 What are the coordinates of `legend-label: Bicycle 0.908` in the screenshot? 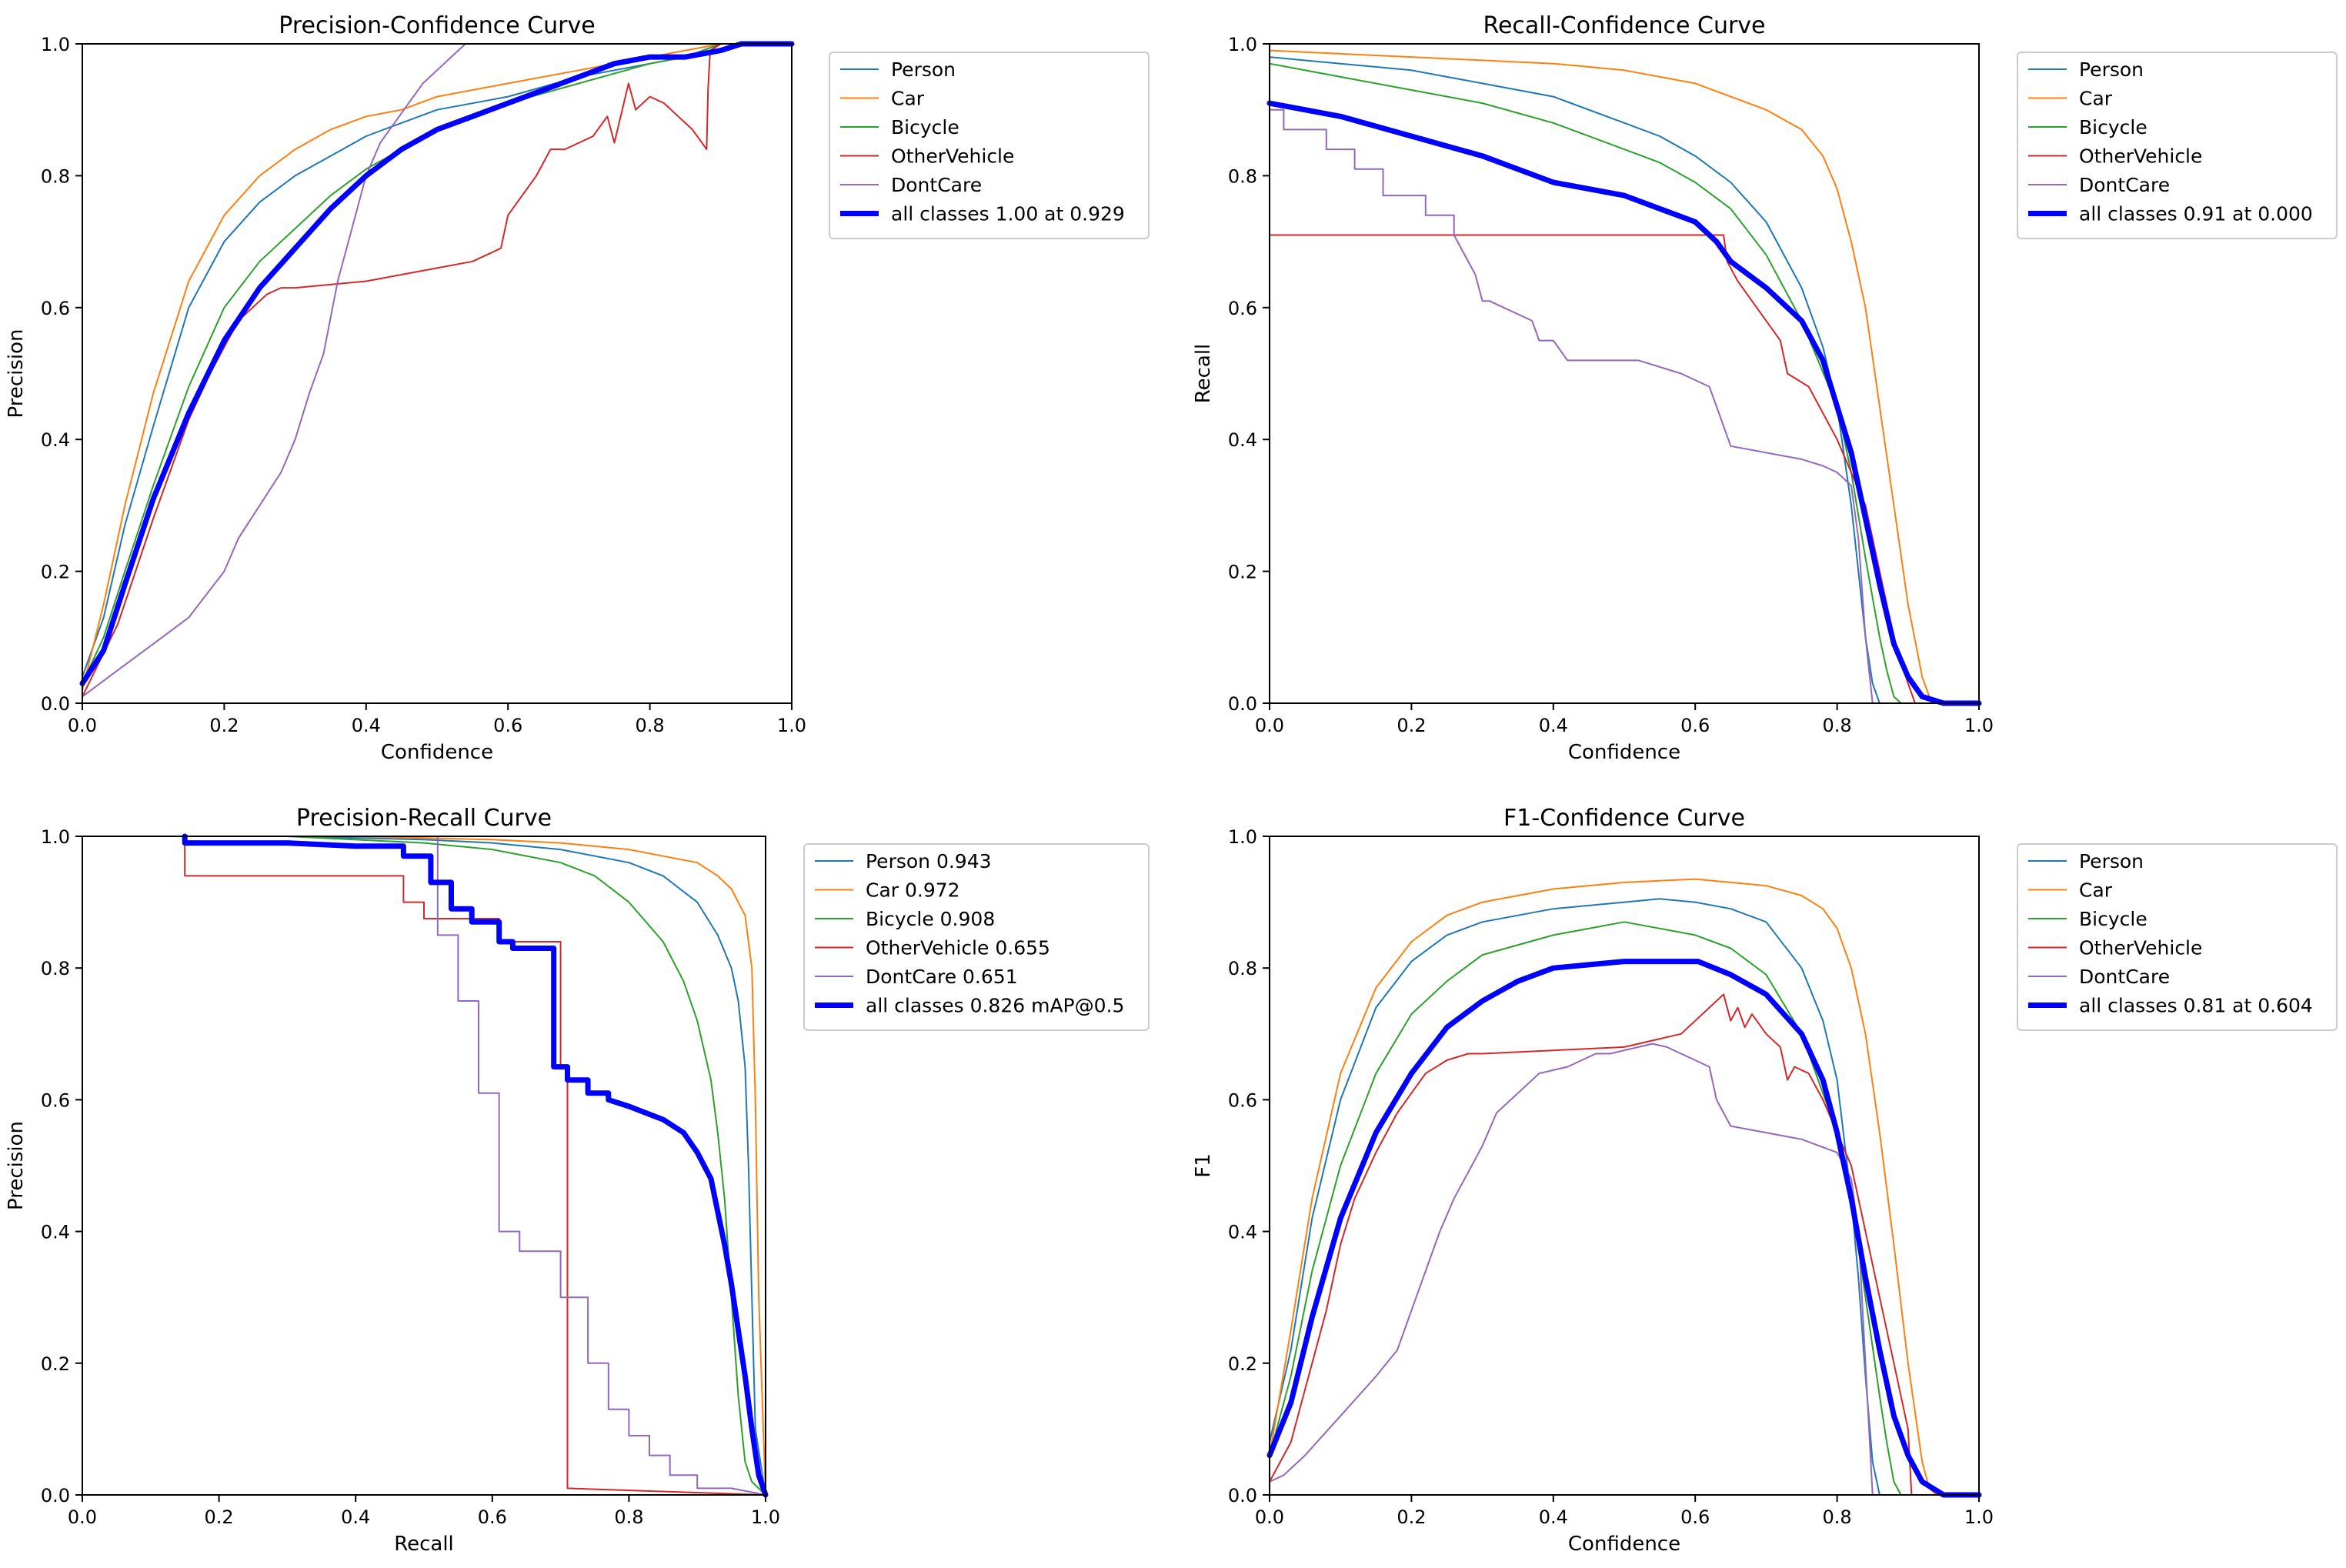 It's located at (930, 919).